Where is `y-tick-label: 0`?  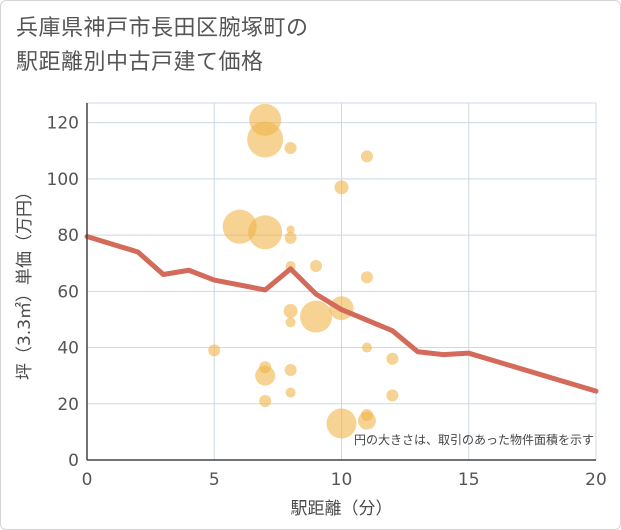 y-tick-label: 0 is located at coordinates (73, 461).